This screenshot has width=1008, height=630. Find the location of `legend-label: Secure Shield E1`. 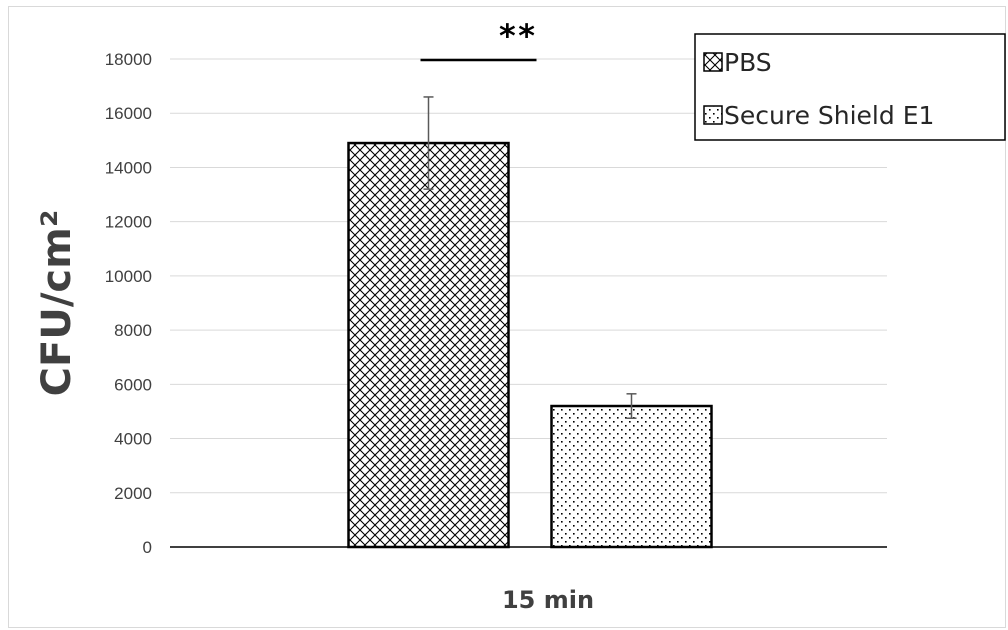

legend-label: Secure Shield E1 is located at coordinates (829, 115).